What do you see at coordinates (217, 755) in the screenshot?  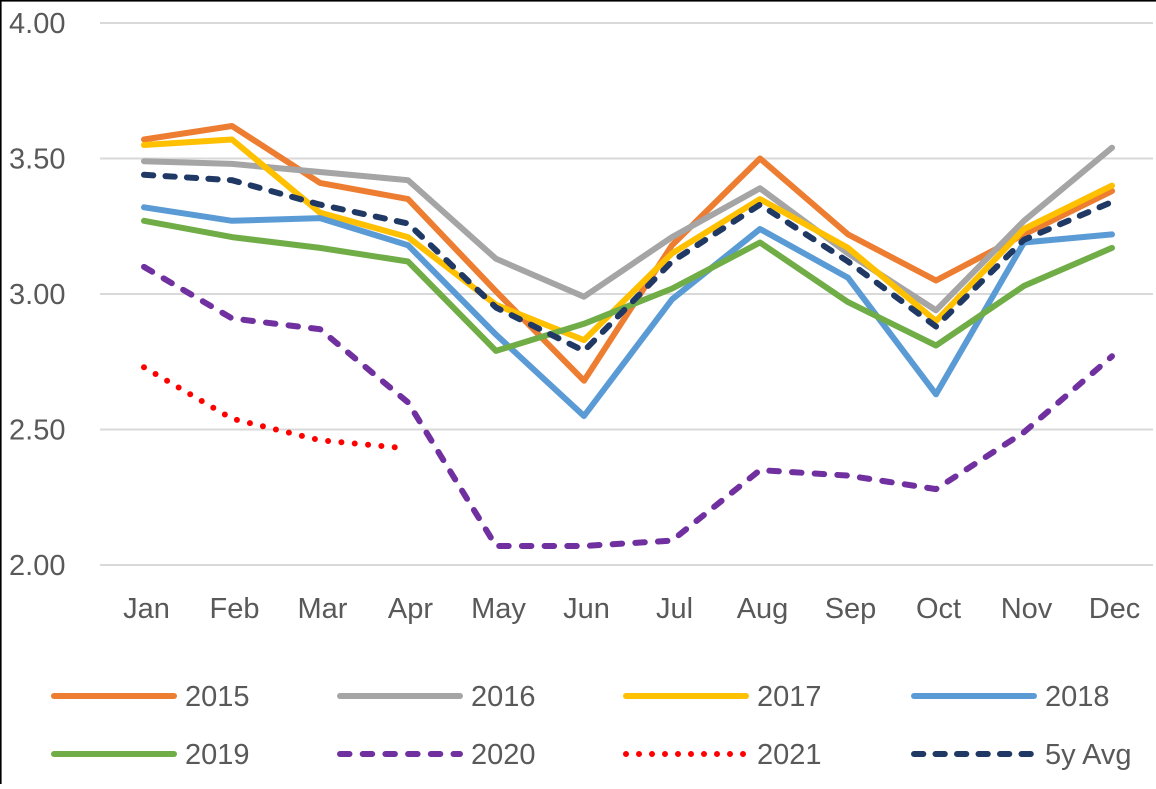 I see `svg-text: 2019` at bounding box center [217, 755].